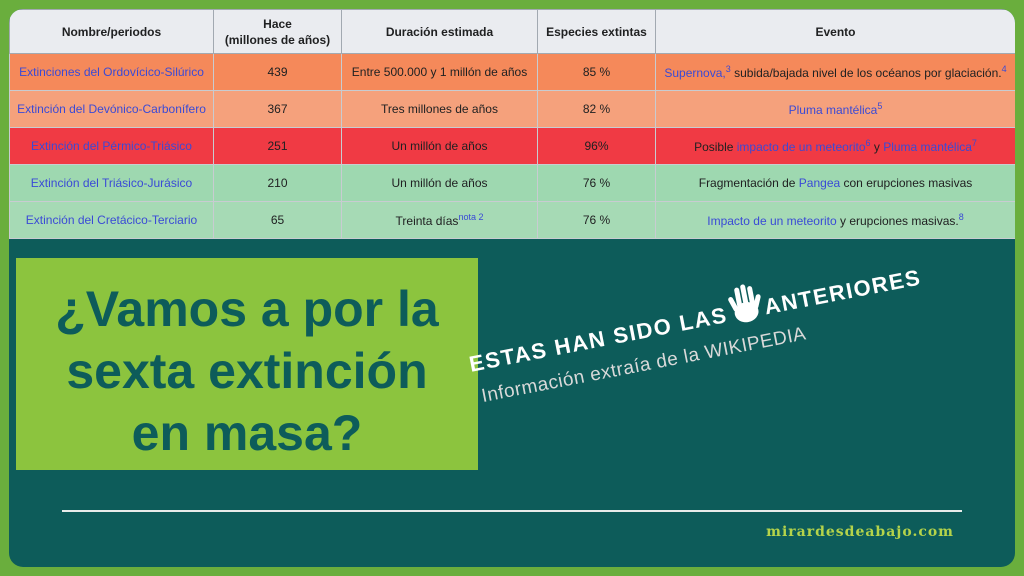 This screenshot has width=1024, height=576. Describe the element at coordinates (439, 31) in the screenshot. I see `header-duration: Duración estimada` at that location.